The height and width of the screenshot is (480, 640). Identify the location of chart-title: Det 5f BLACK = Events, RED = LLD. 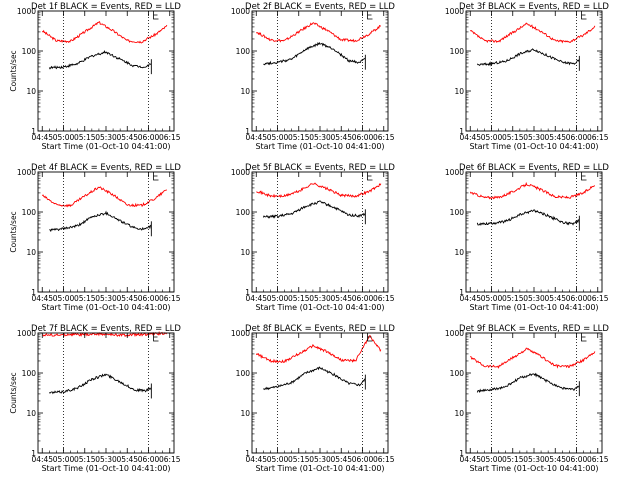
(320, 168).